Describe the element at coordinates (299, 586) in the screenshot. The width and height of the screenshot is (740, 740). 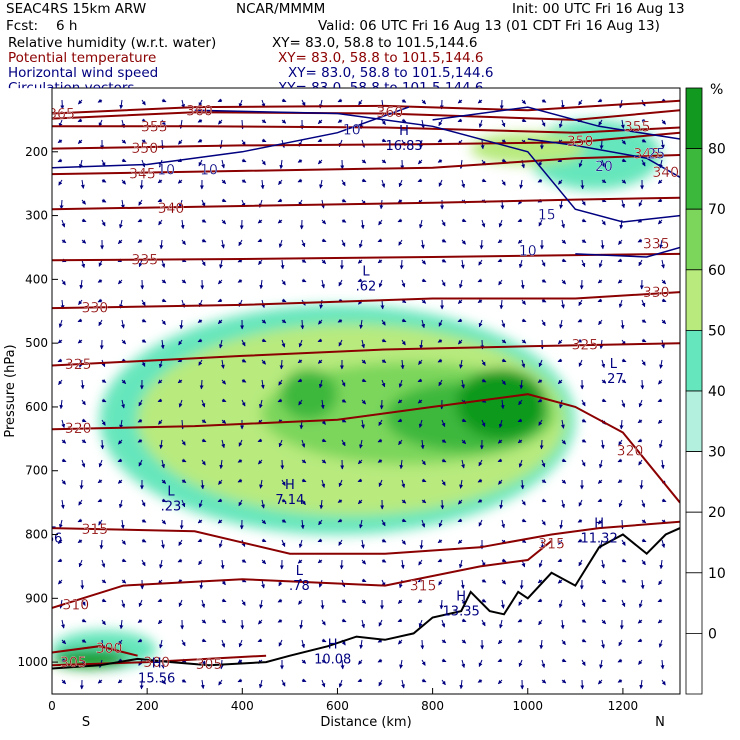
I see `extremum-value-5: .78` at that location.